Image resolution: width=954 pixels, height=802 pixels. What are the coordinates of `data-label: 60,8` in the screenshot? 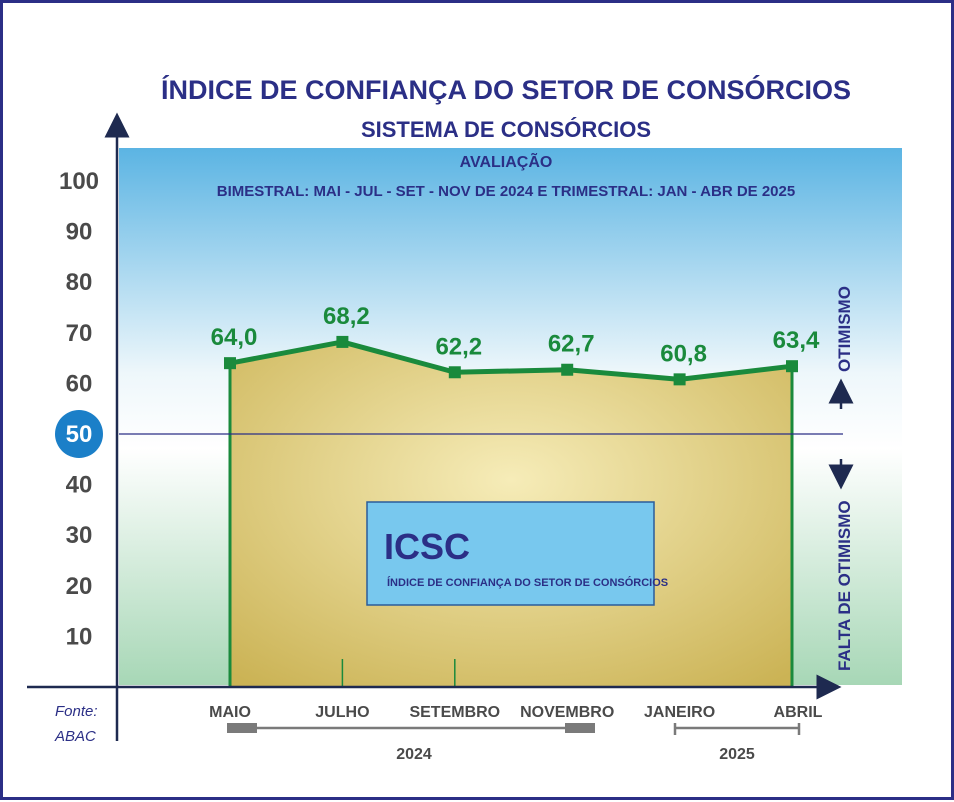 It's located at (683, 353).